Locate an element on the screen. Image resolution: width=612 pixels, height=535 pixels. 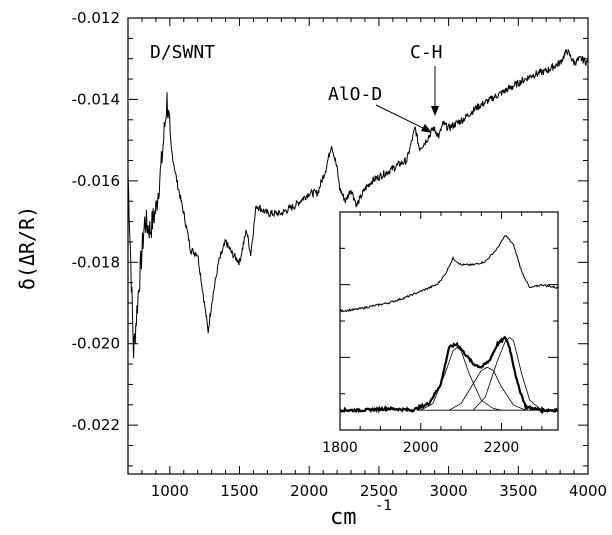
svg-text: cm is located at coordinates (343, 517).